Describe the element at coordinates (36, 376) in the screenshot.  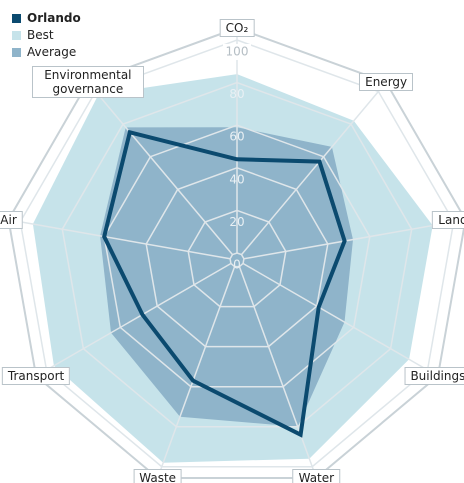
I see `axis-label: Transport` at that location.